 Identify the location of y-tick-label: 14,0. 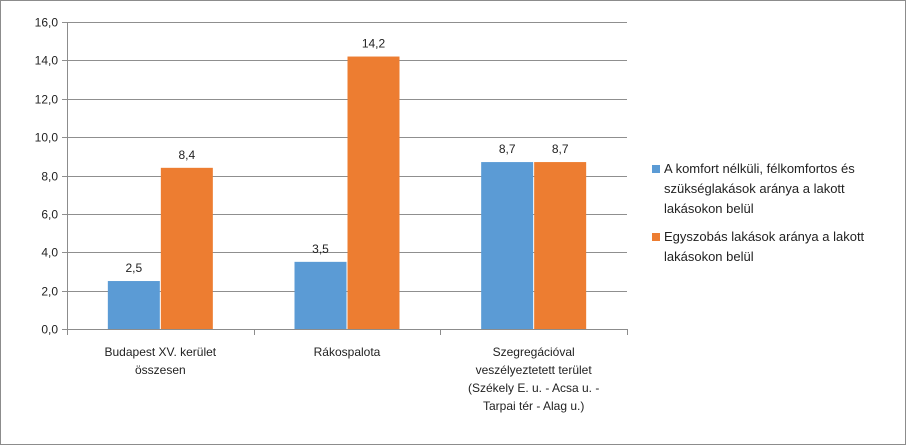
(47, 61).